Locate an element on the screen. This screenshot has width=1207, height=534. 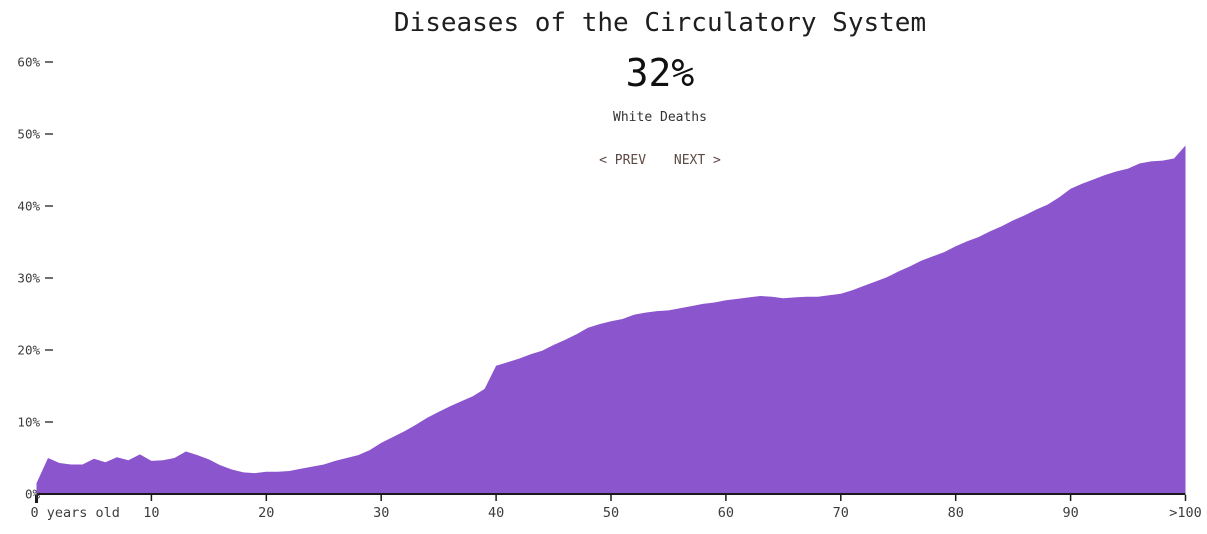
y-tick-label: 40% is located at coordinates (28, 206).